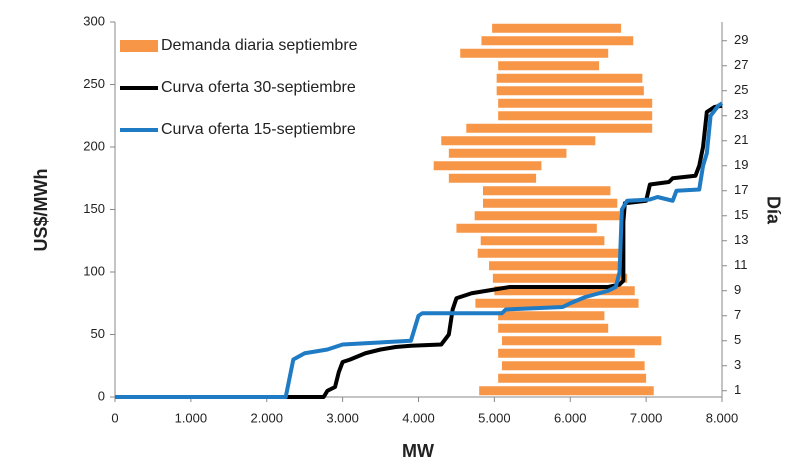 Image resolution: width=795 pixels, height=464 pixels. What do you see at coordinates (741, 264) in the screenshot?
I see `y2-tick-label: 11` at bounding box center [741, 264].